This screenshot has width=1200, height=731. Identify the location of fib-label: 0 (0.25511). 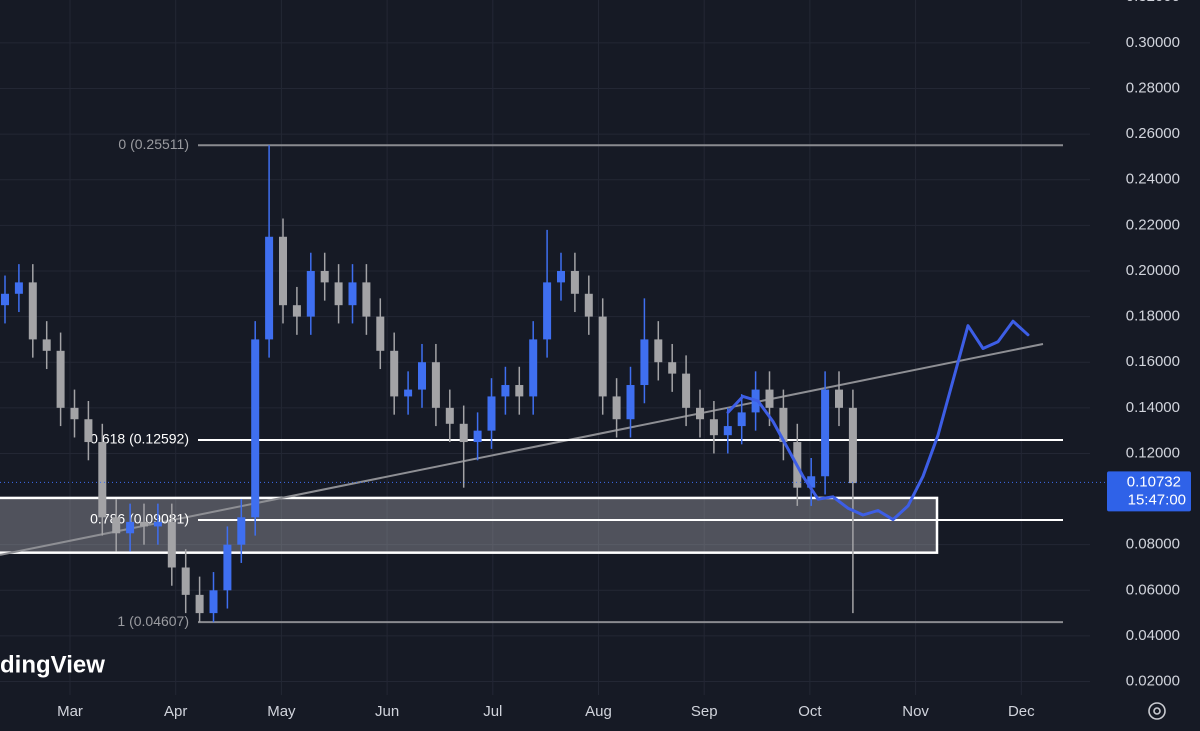
(153, 144).